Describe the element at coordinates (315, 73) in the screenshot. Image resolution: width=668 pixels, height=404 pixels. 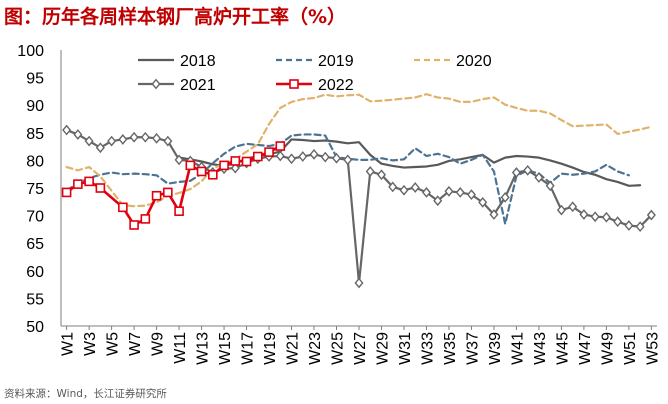
I see `legend: 2018 2019 2020 2021 2022` at that location.